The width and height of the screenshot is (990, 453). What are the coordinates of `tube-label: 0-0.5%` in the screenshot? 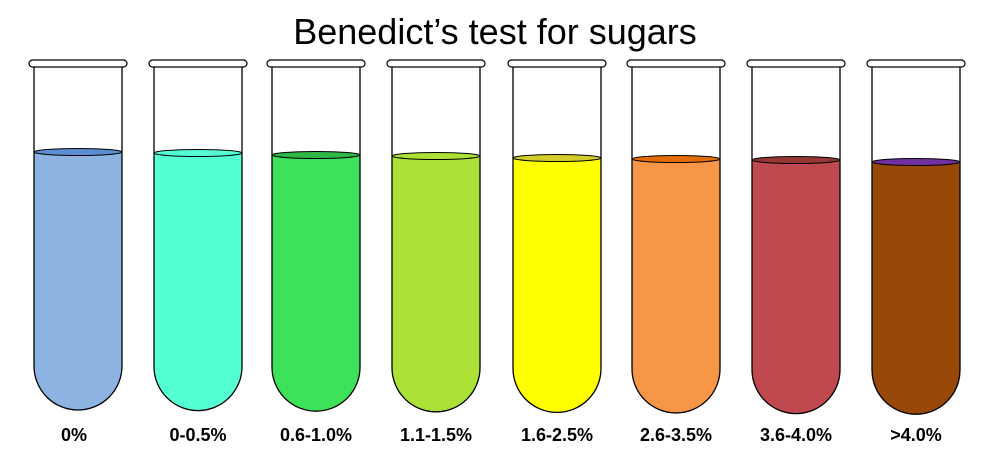 It's located at (197, 435).